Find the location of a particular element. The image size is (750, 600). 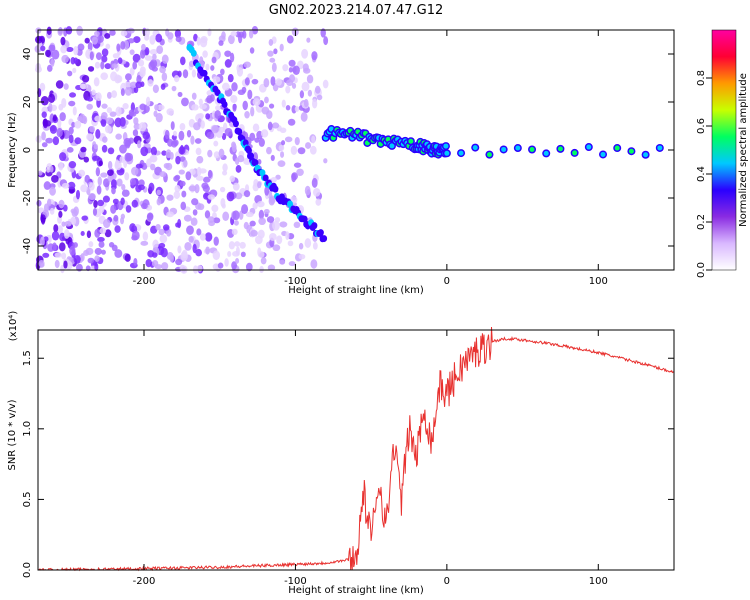

snr-x-label: Height of straight line (km) is located at coordinates (356, 590).